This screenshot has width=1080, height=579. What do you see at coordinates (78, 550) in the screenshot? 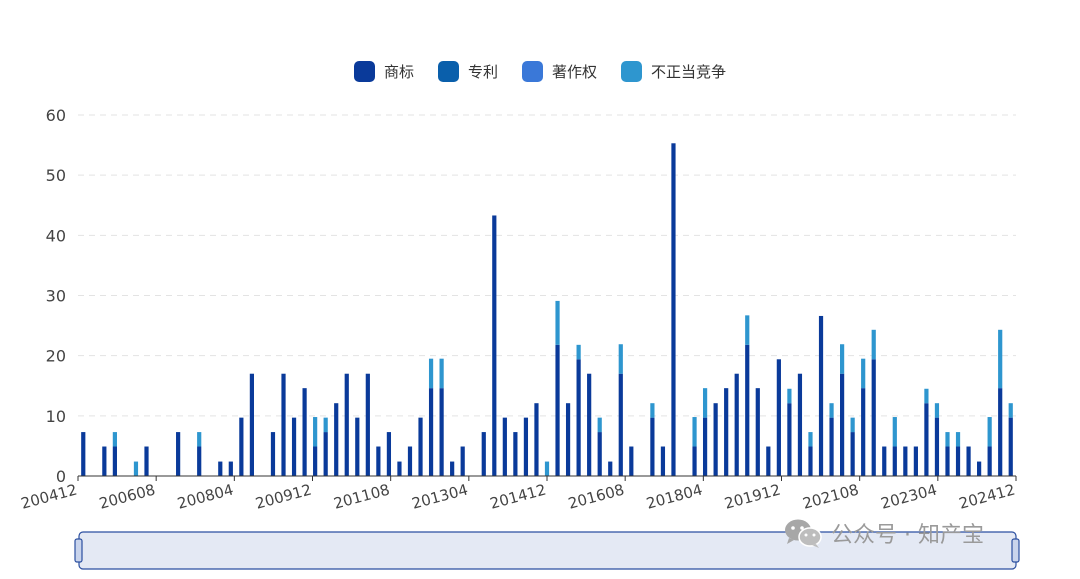
I see `zoom-handle-left` at bounding box center [78, 550].